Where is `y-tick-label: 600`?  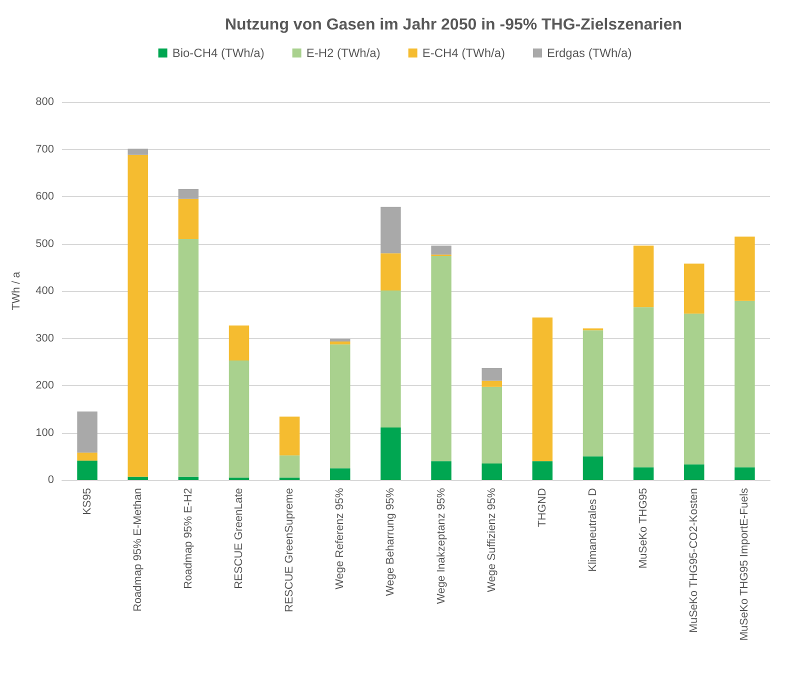
y-tick-label: 600 is located at coordinates (45, 196).